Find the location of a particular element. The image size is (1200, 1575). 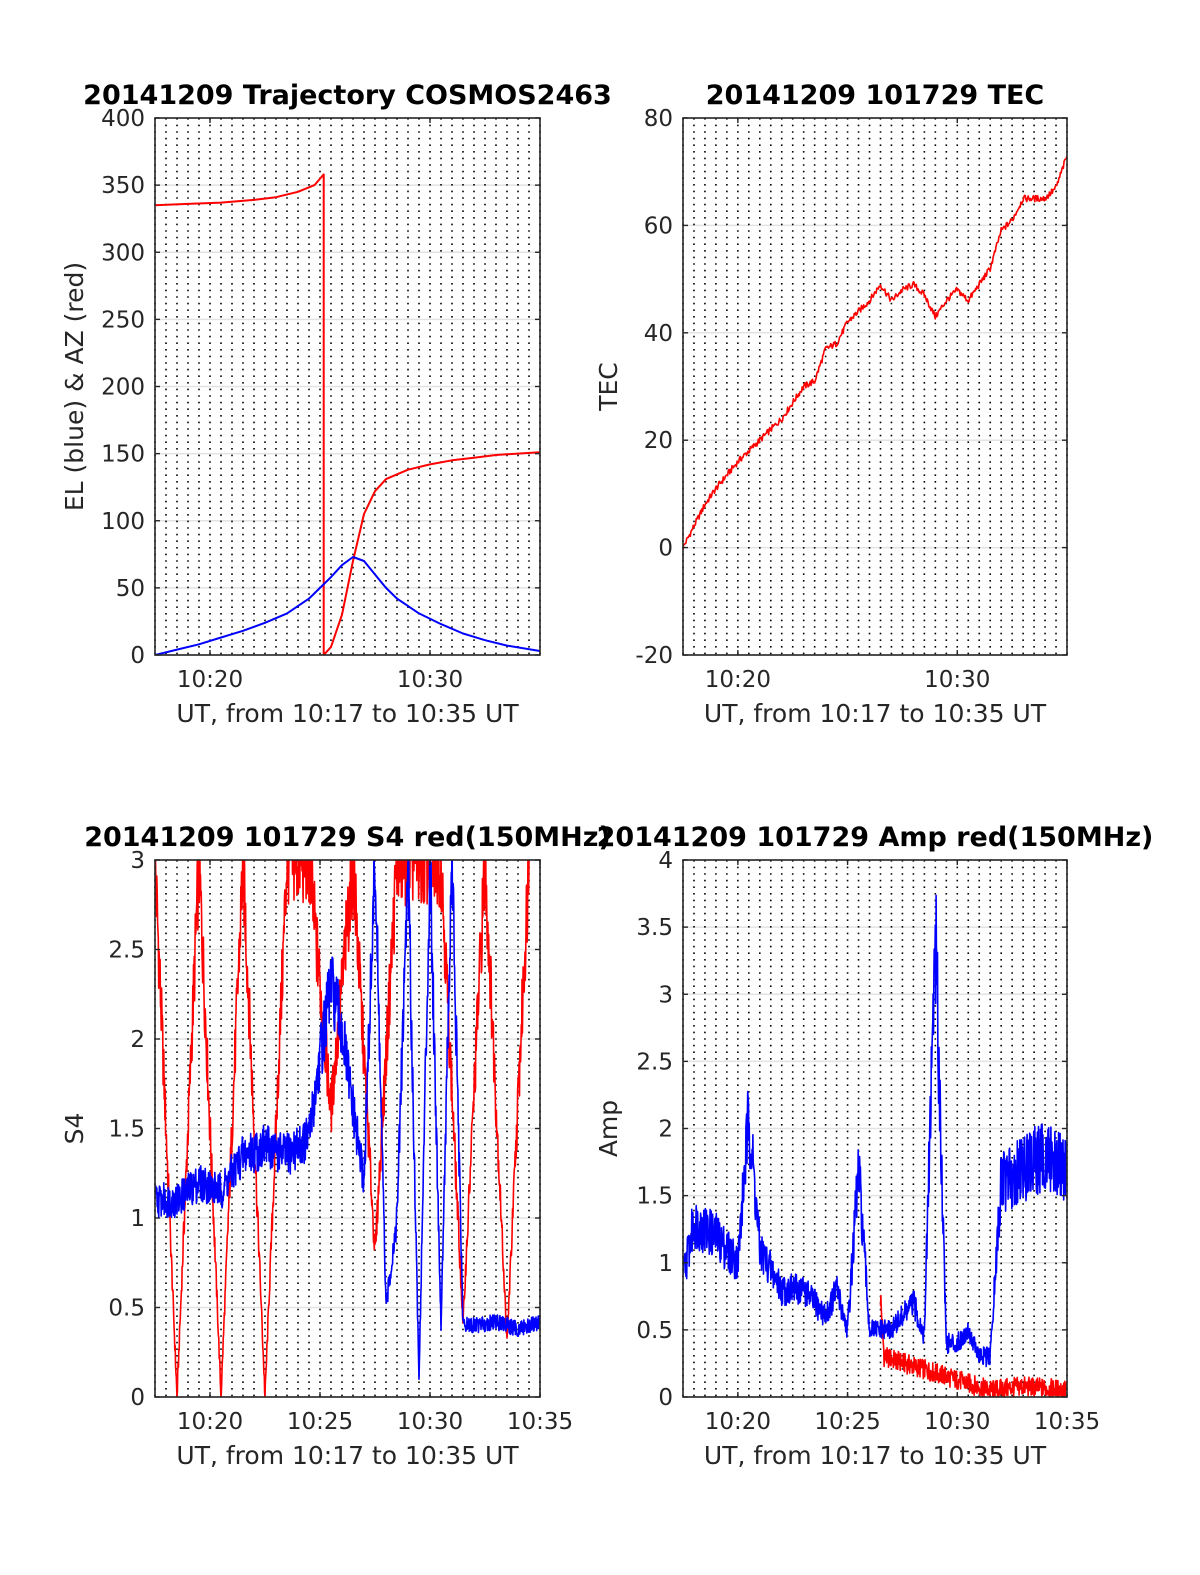

tec-ytick-label: 80 is located at coordinates (658, 119).